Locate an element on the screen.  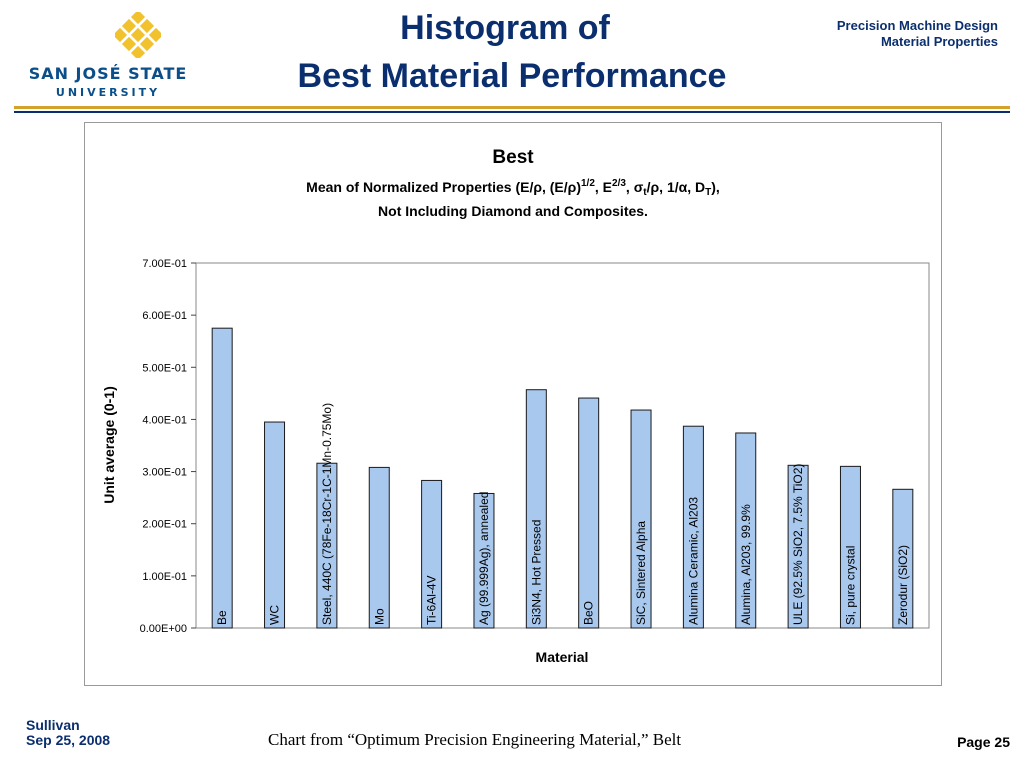
category-label: SiC, Sintered Alpha is located at coordinates (641, 573).